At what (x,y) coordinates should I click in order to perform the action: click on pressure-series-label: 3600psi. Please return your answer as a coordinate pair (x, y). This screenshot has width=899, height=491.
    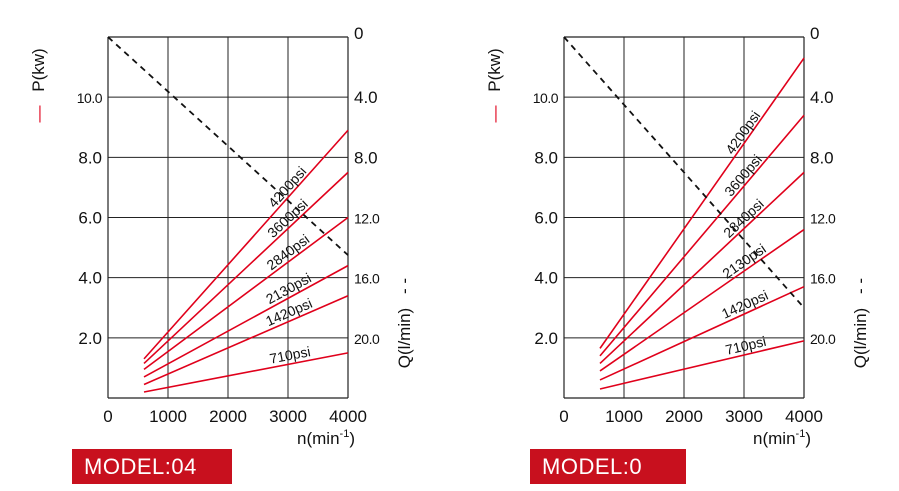
    Looking at the image, I should click on (743, 175).